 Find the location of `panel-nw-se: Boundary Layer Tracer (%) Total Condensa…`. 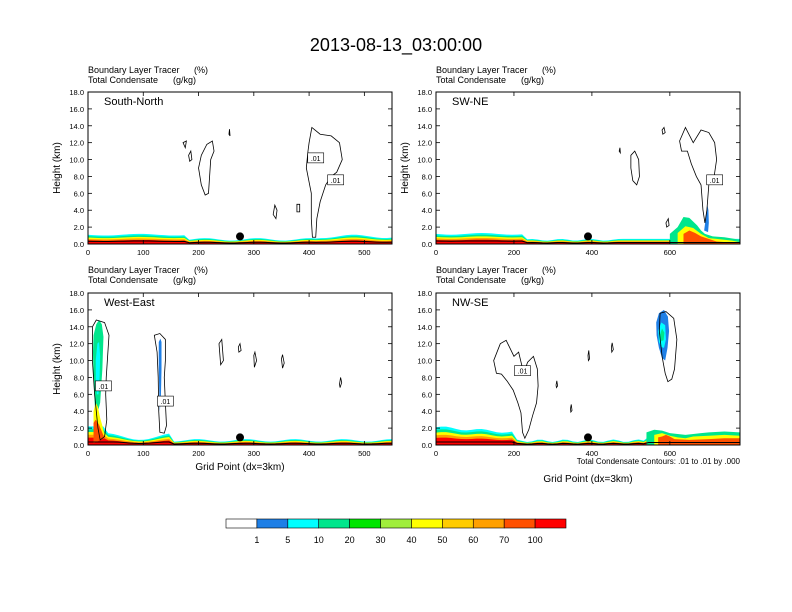

panel-nw-se: Boundary Layer Tracer (%) Total Condensa… is located at coordinates (578, 375).